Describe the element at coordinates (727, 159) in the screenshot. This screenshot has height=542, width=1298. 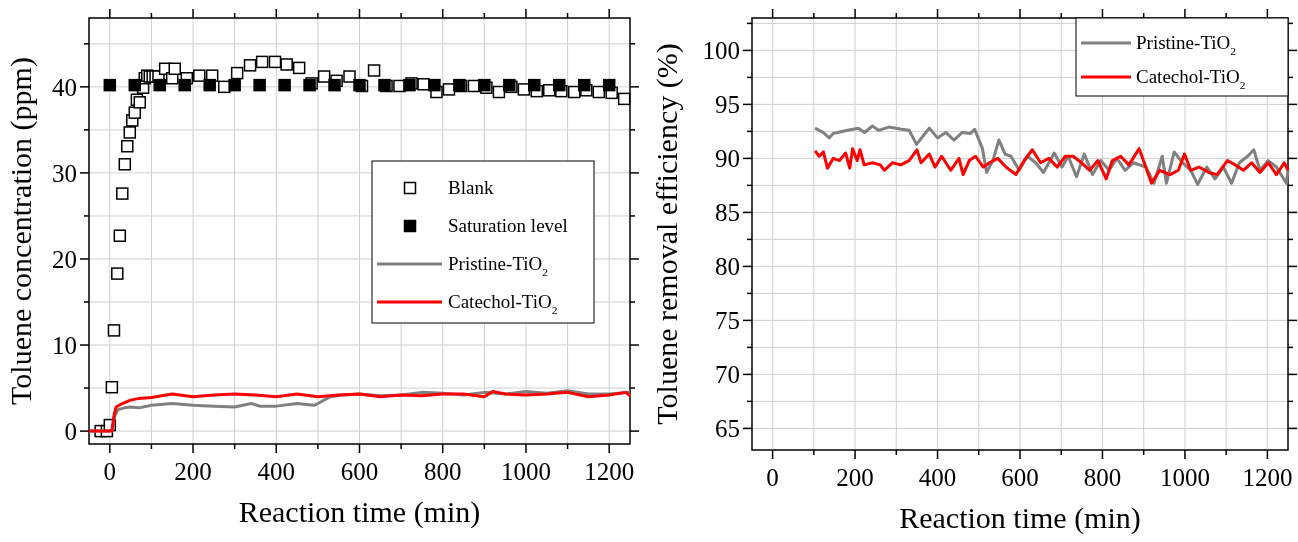
I see `y-tick-label: 90` at that location.